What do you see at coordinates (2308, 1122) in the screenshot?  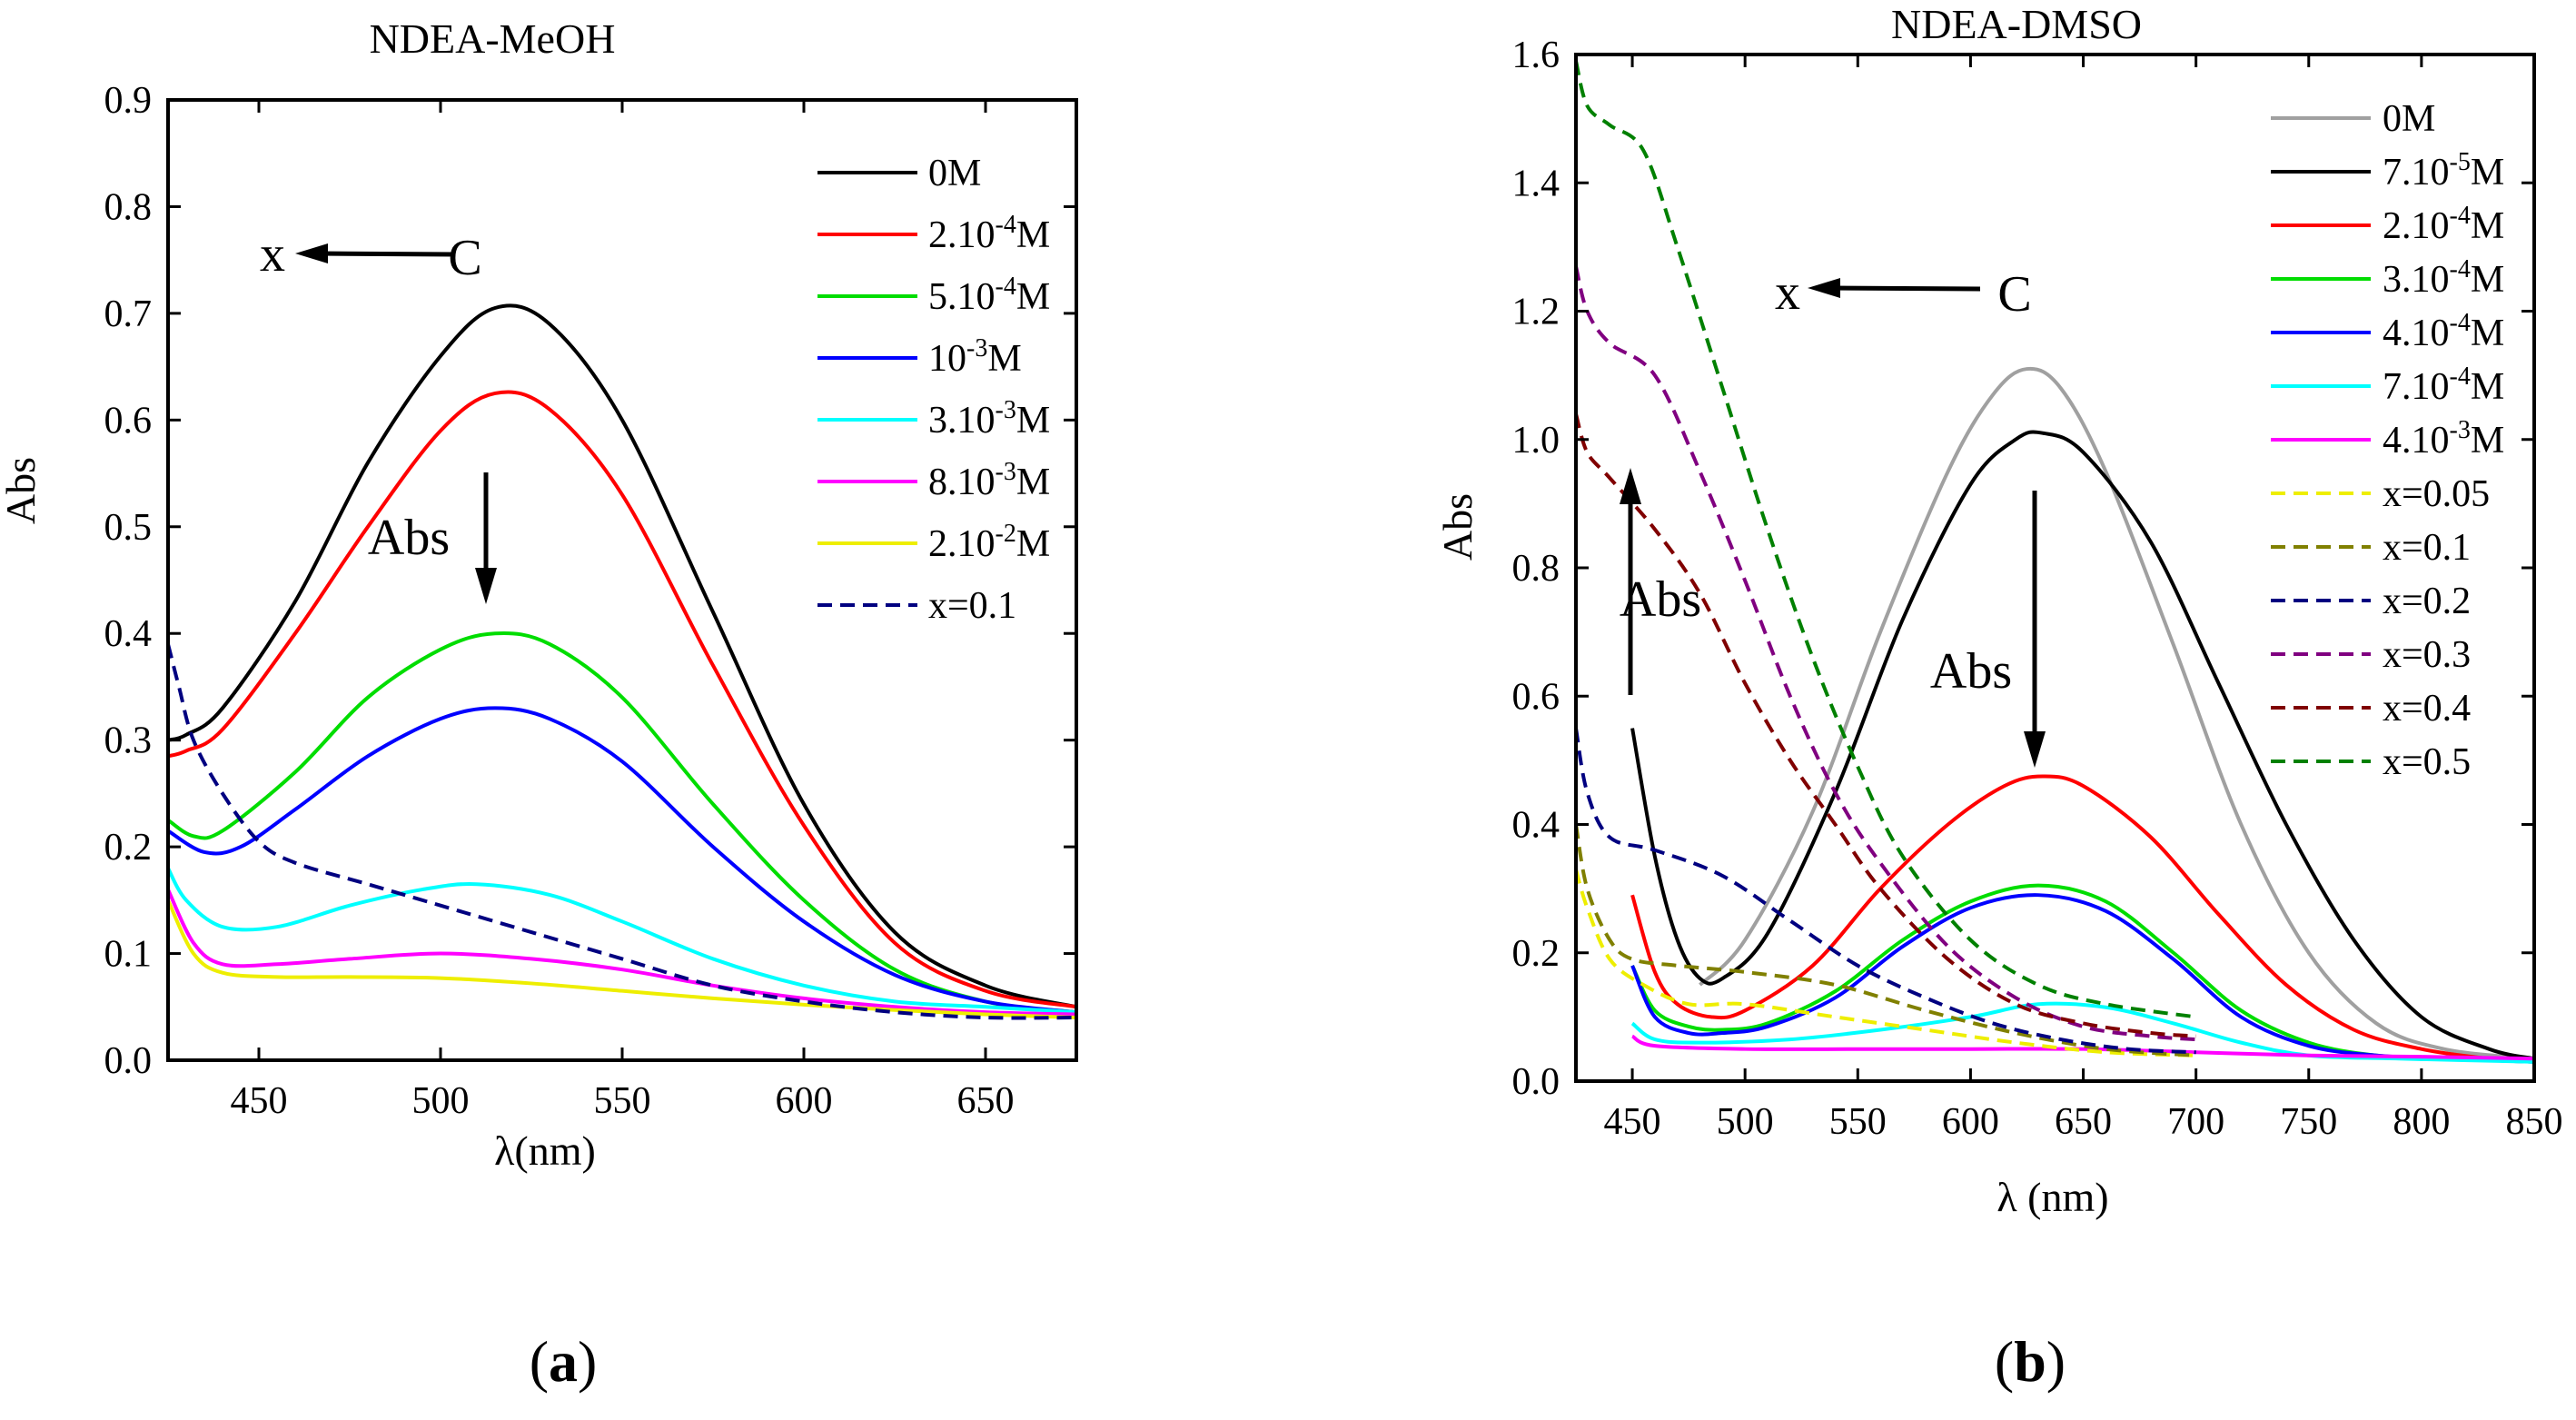 I see `x-tick-label: 750` at bounding box center [2308, 1122].